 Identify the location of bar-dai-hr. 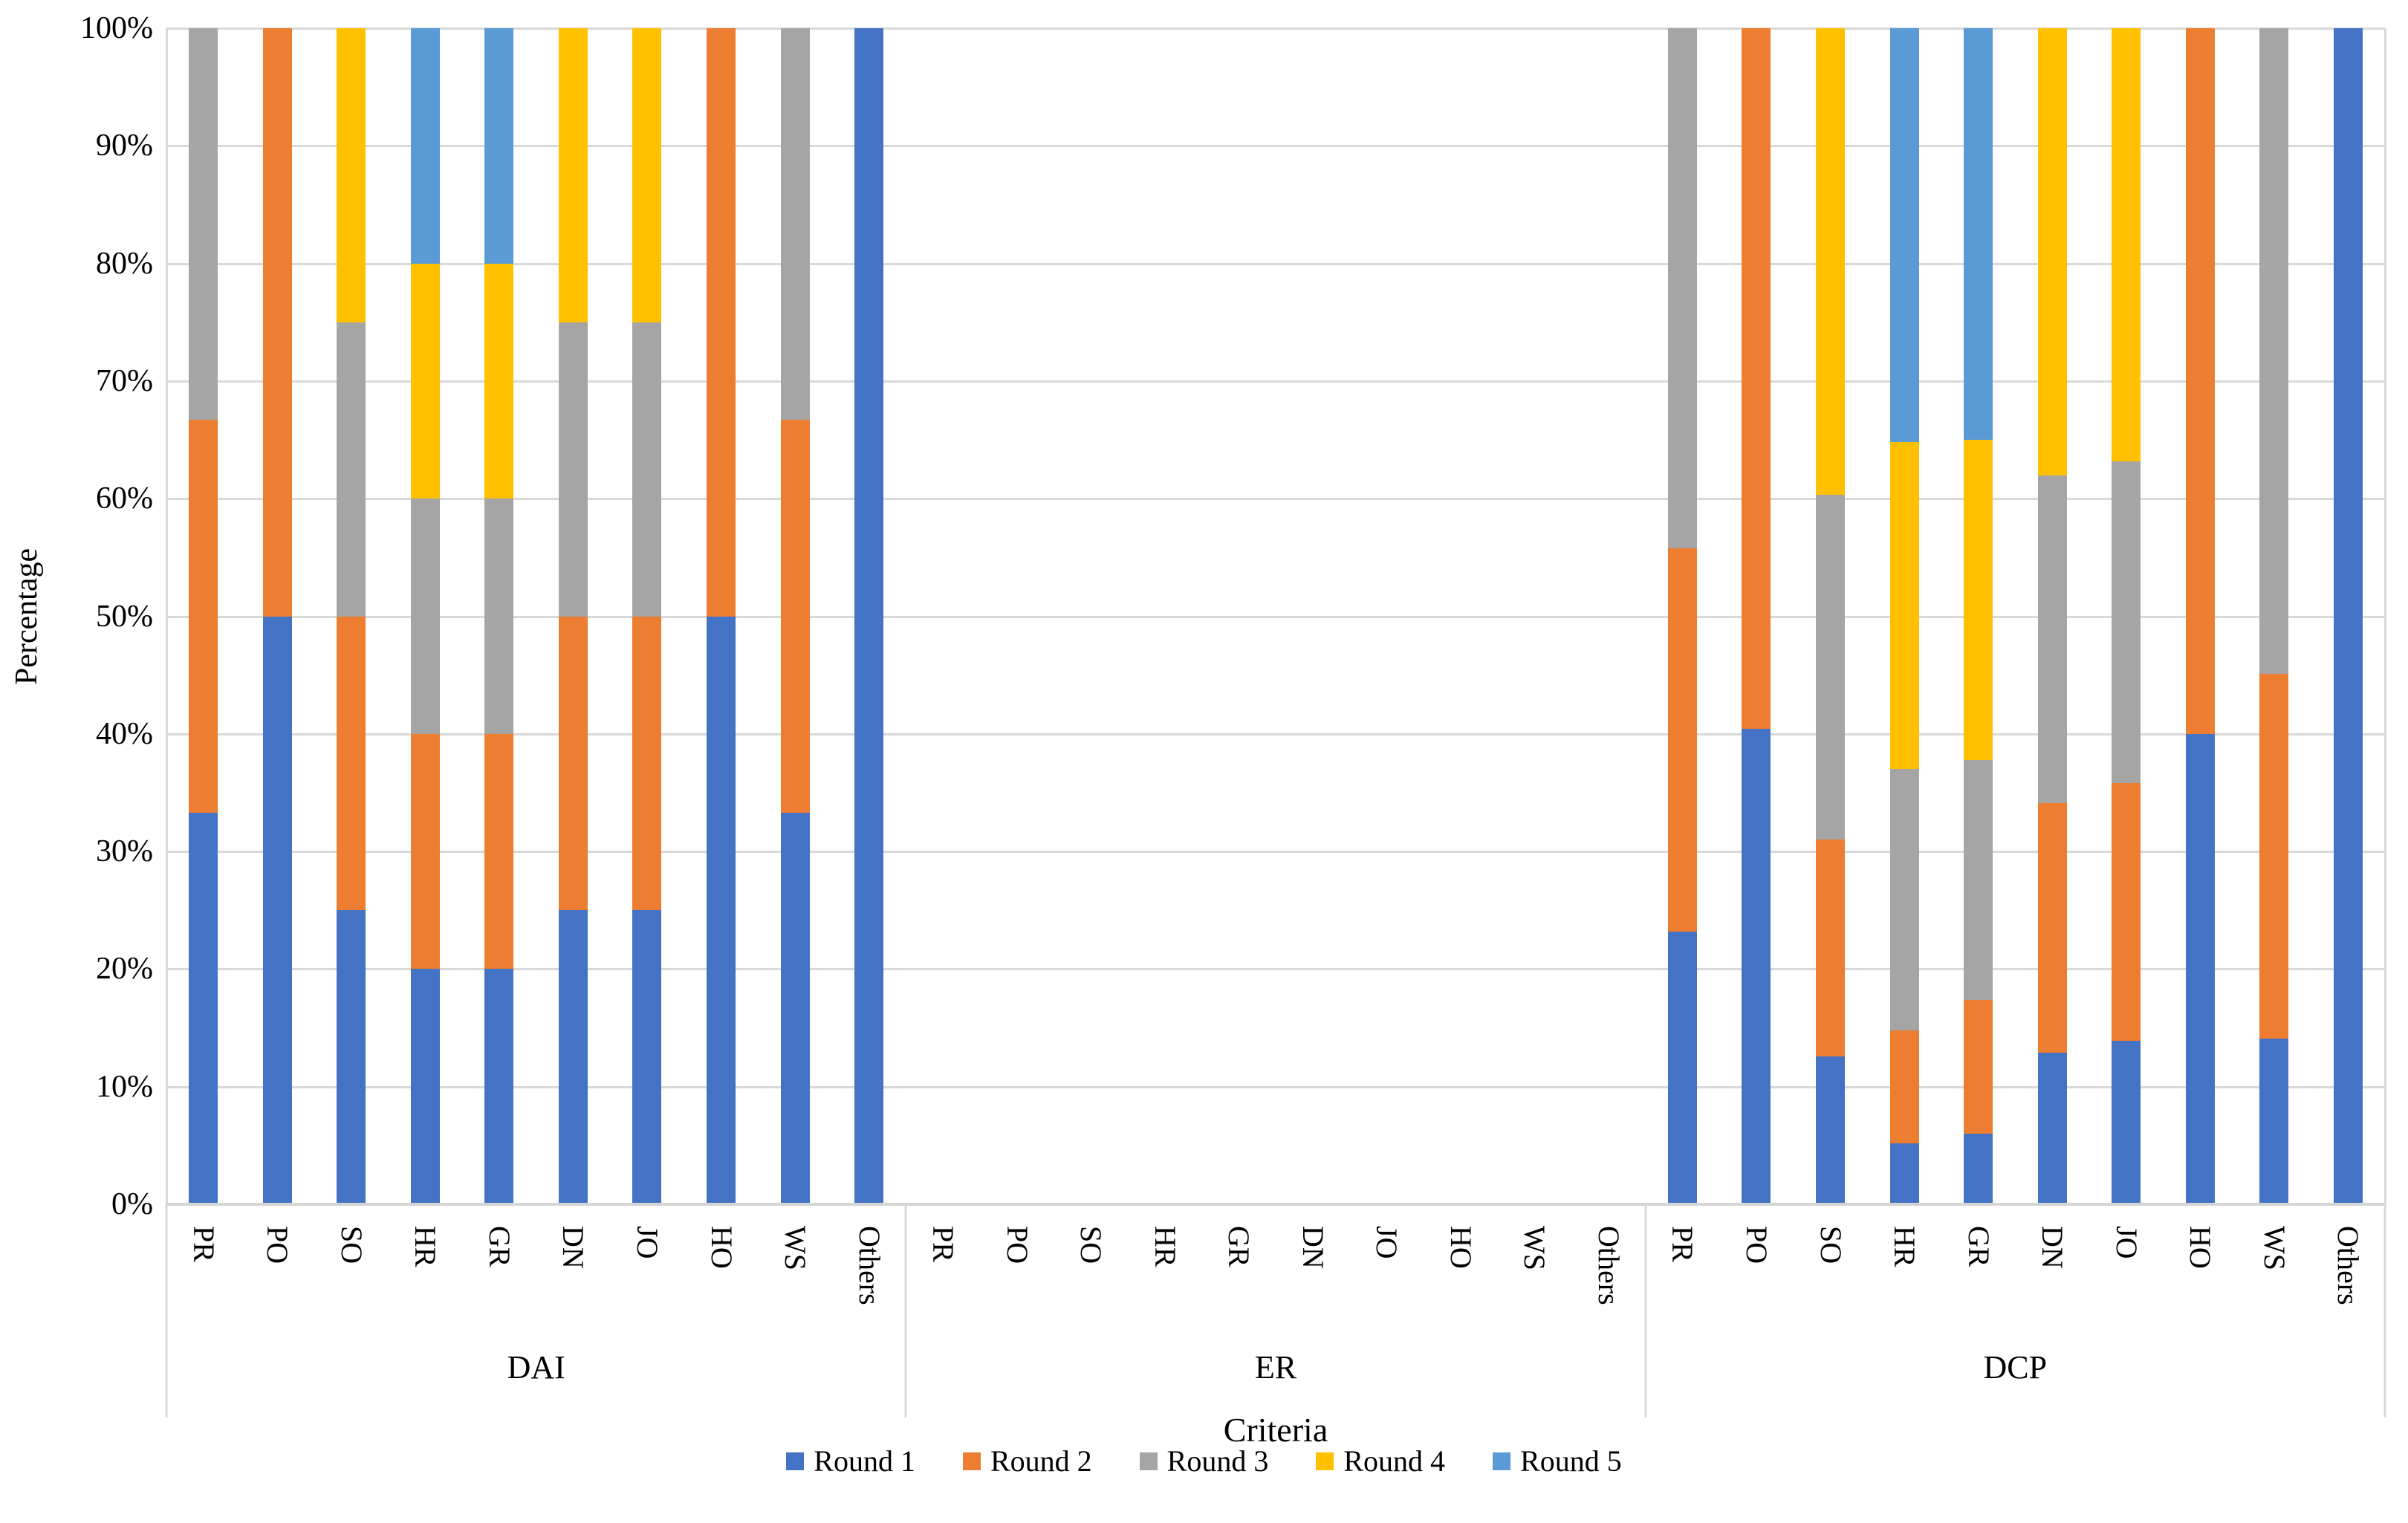
(425, 616).